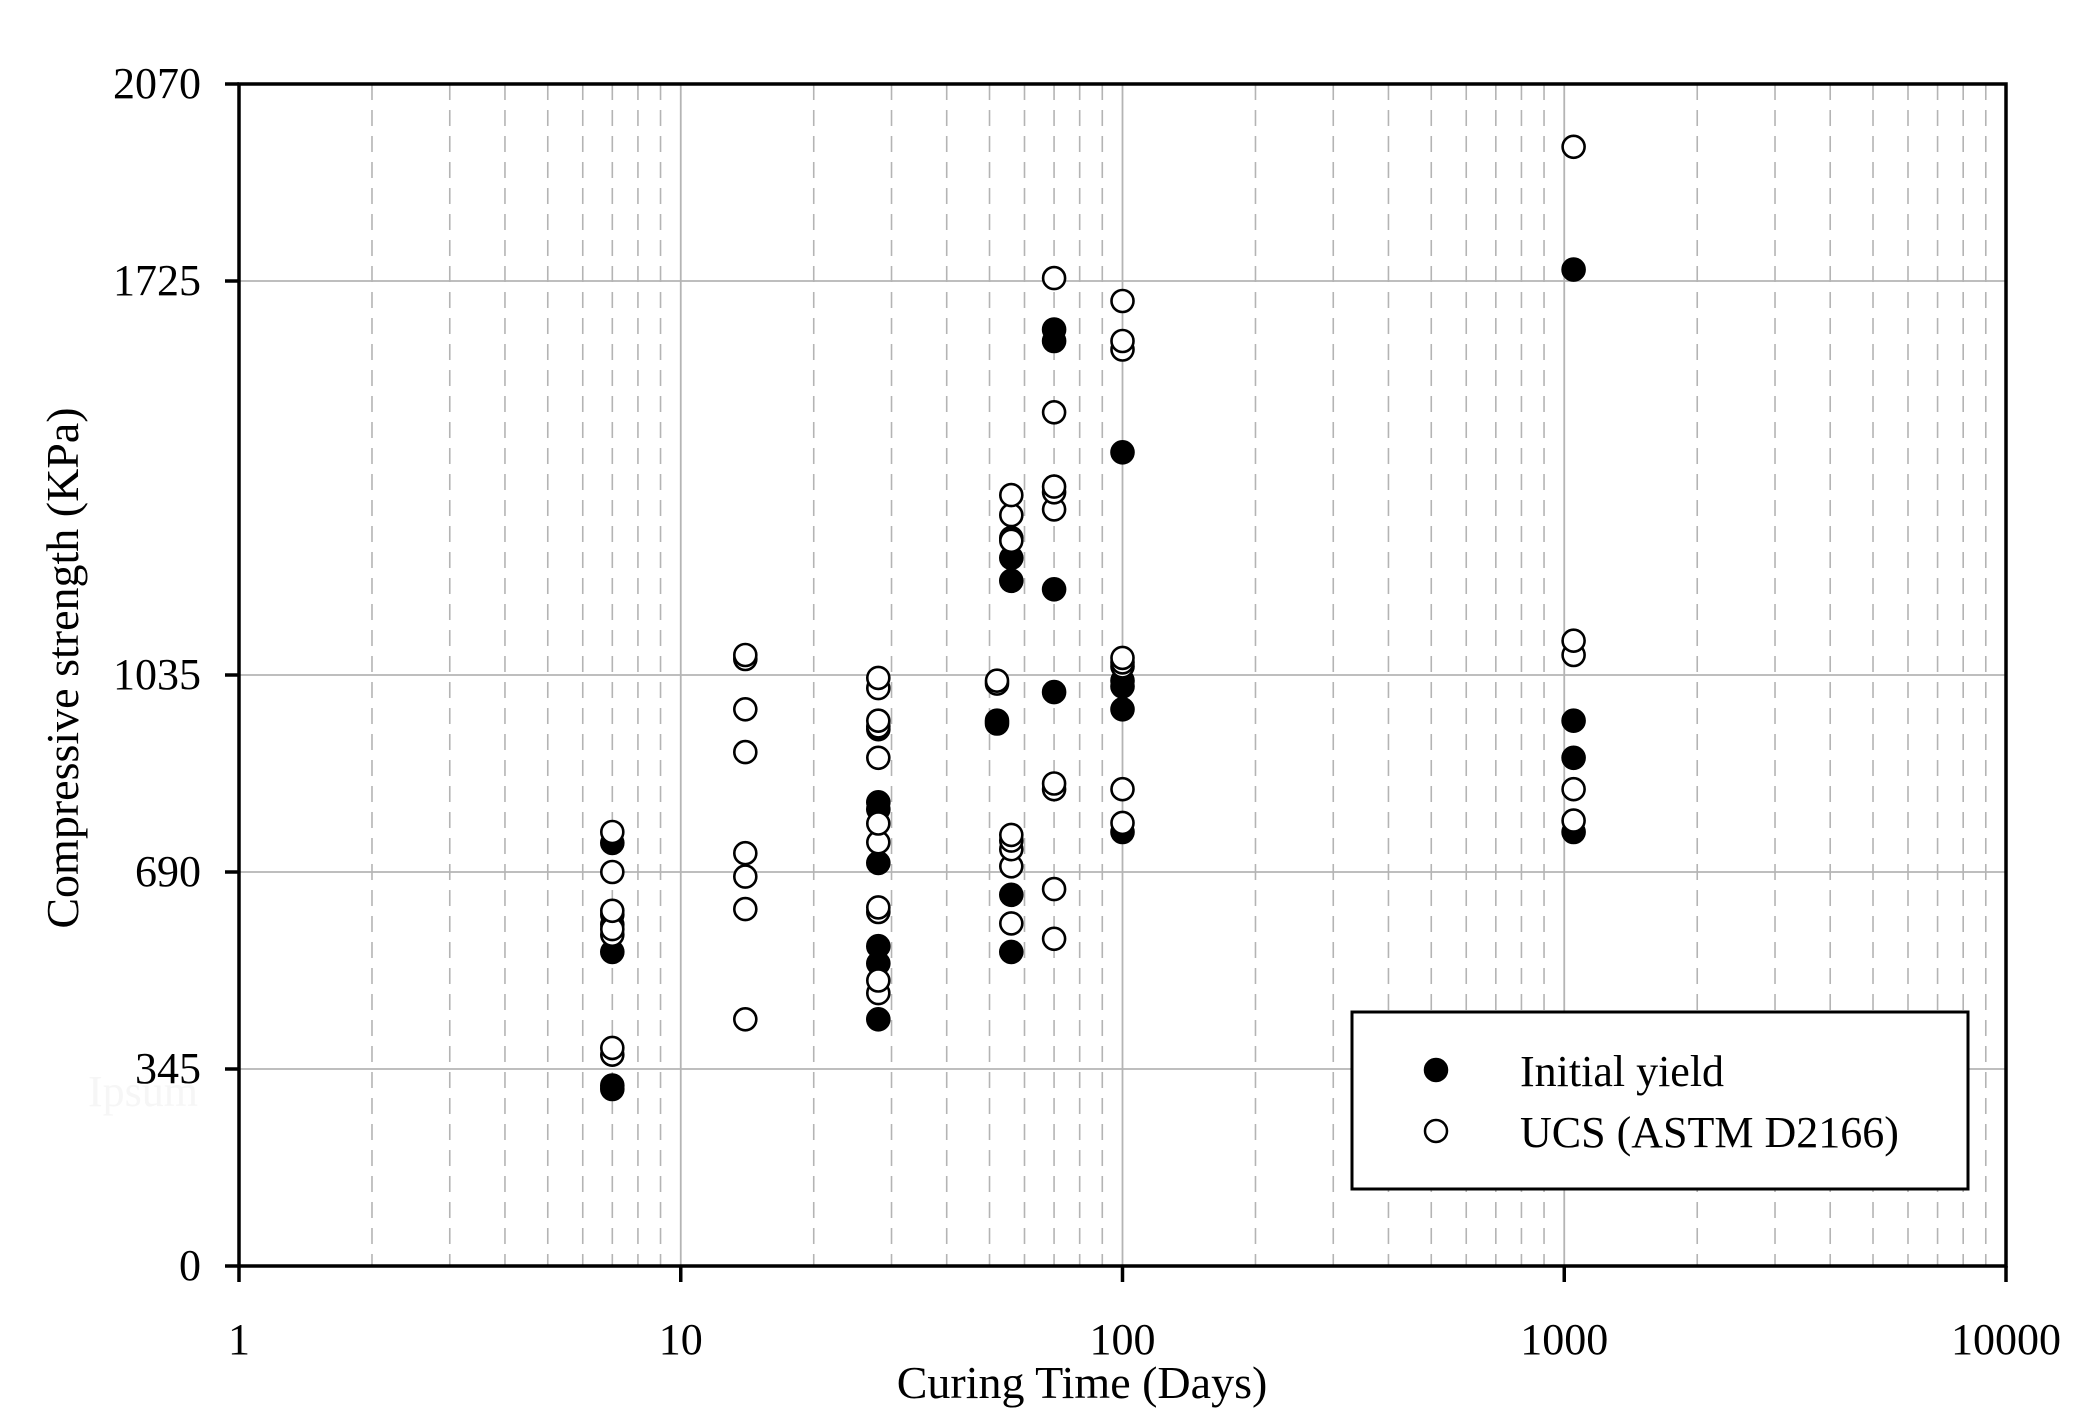  I want to click on x-tick-label: 10000, so click(2006, 1339).